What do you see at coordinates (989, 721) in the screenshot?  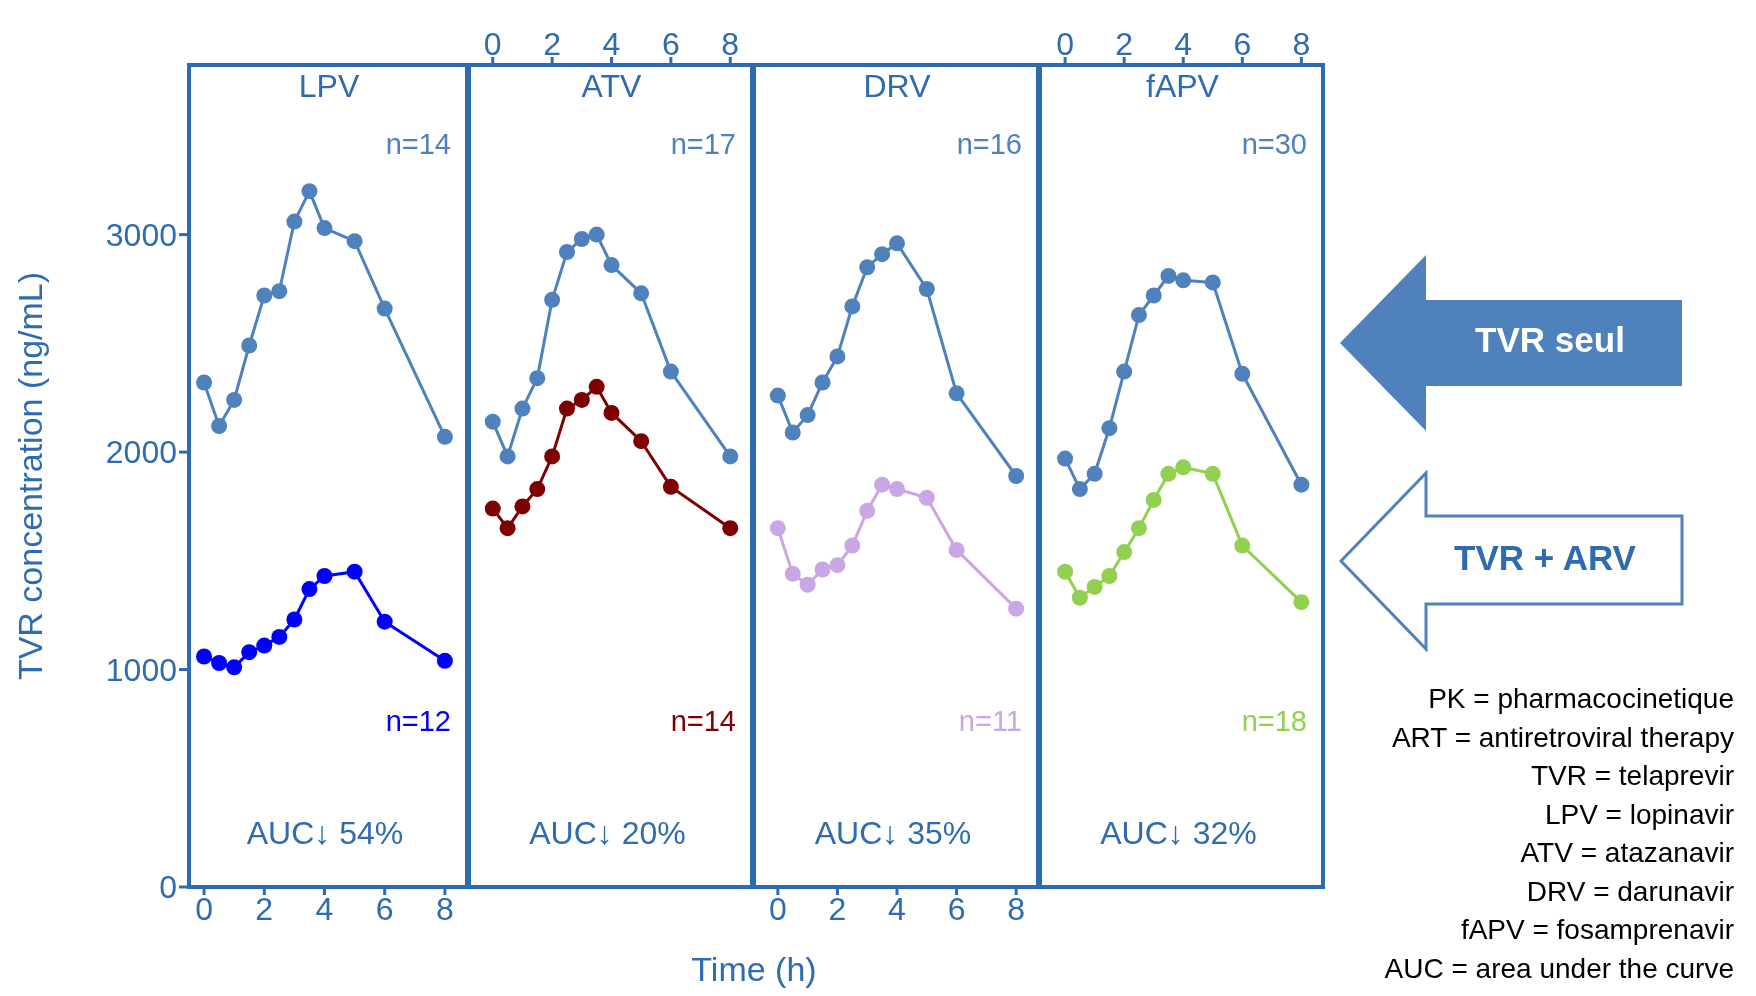 I see `annotation: n=11` at bounding box center [989, 721].